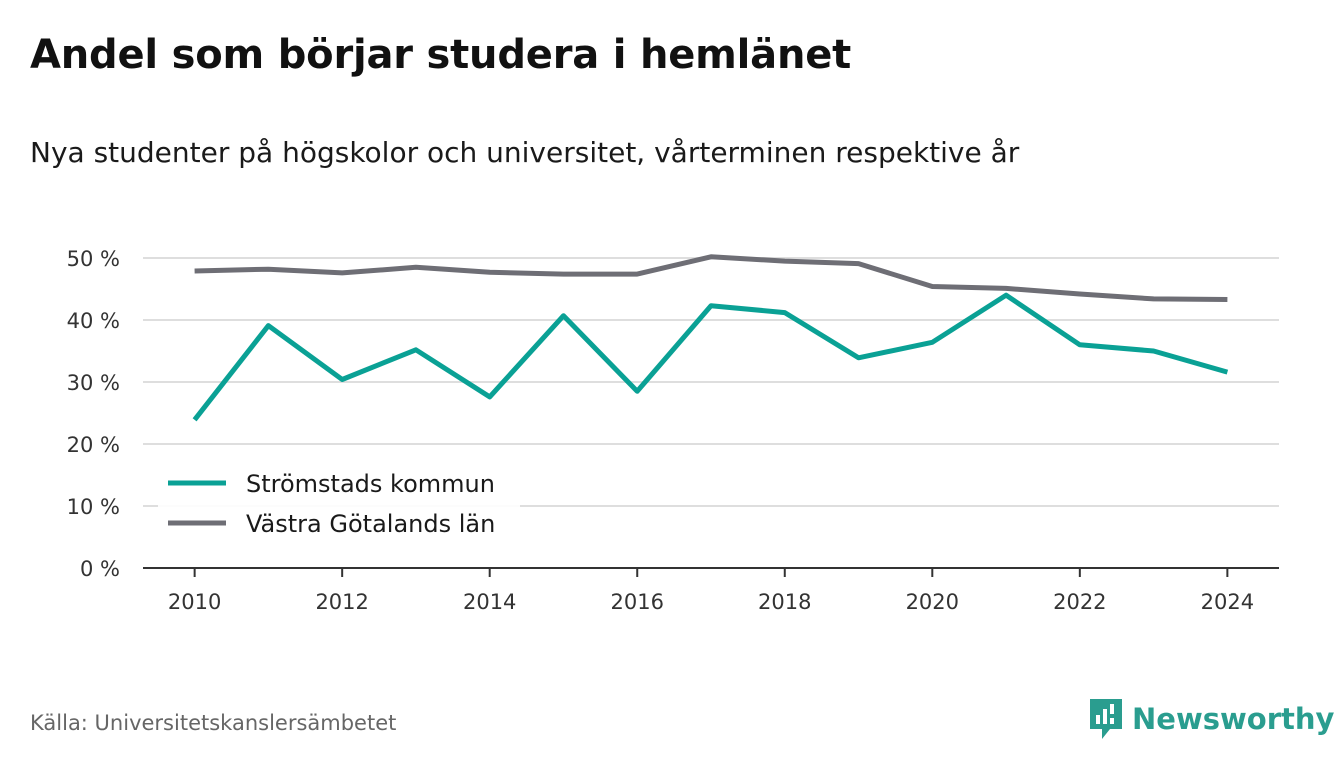 This screenshot has width=1340, height=771. Describe the element at coordinates (93, 414) in the screenshot. I see `y-axis: 0 % 10 % 20 % 30 % 40 % 50 %` at that location.